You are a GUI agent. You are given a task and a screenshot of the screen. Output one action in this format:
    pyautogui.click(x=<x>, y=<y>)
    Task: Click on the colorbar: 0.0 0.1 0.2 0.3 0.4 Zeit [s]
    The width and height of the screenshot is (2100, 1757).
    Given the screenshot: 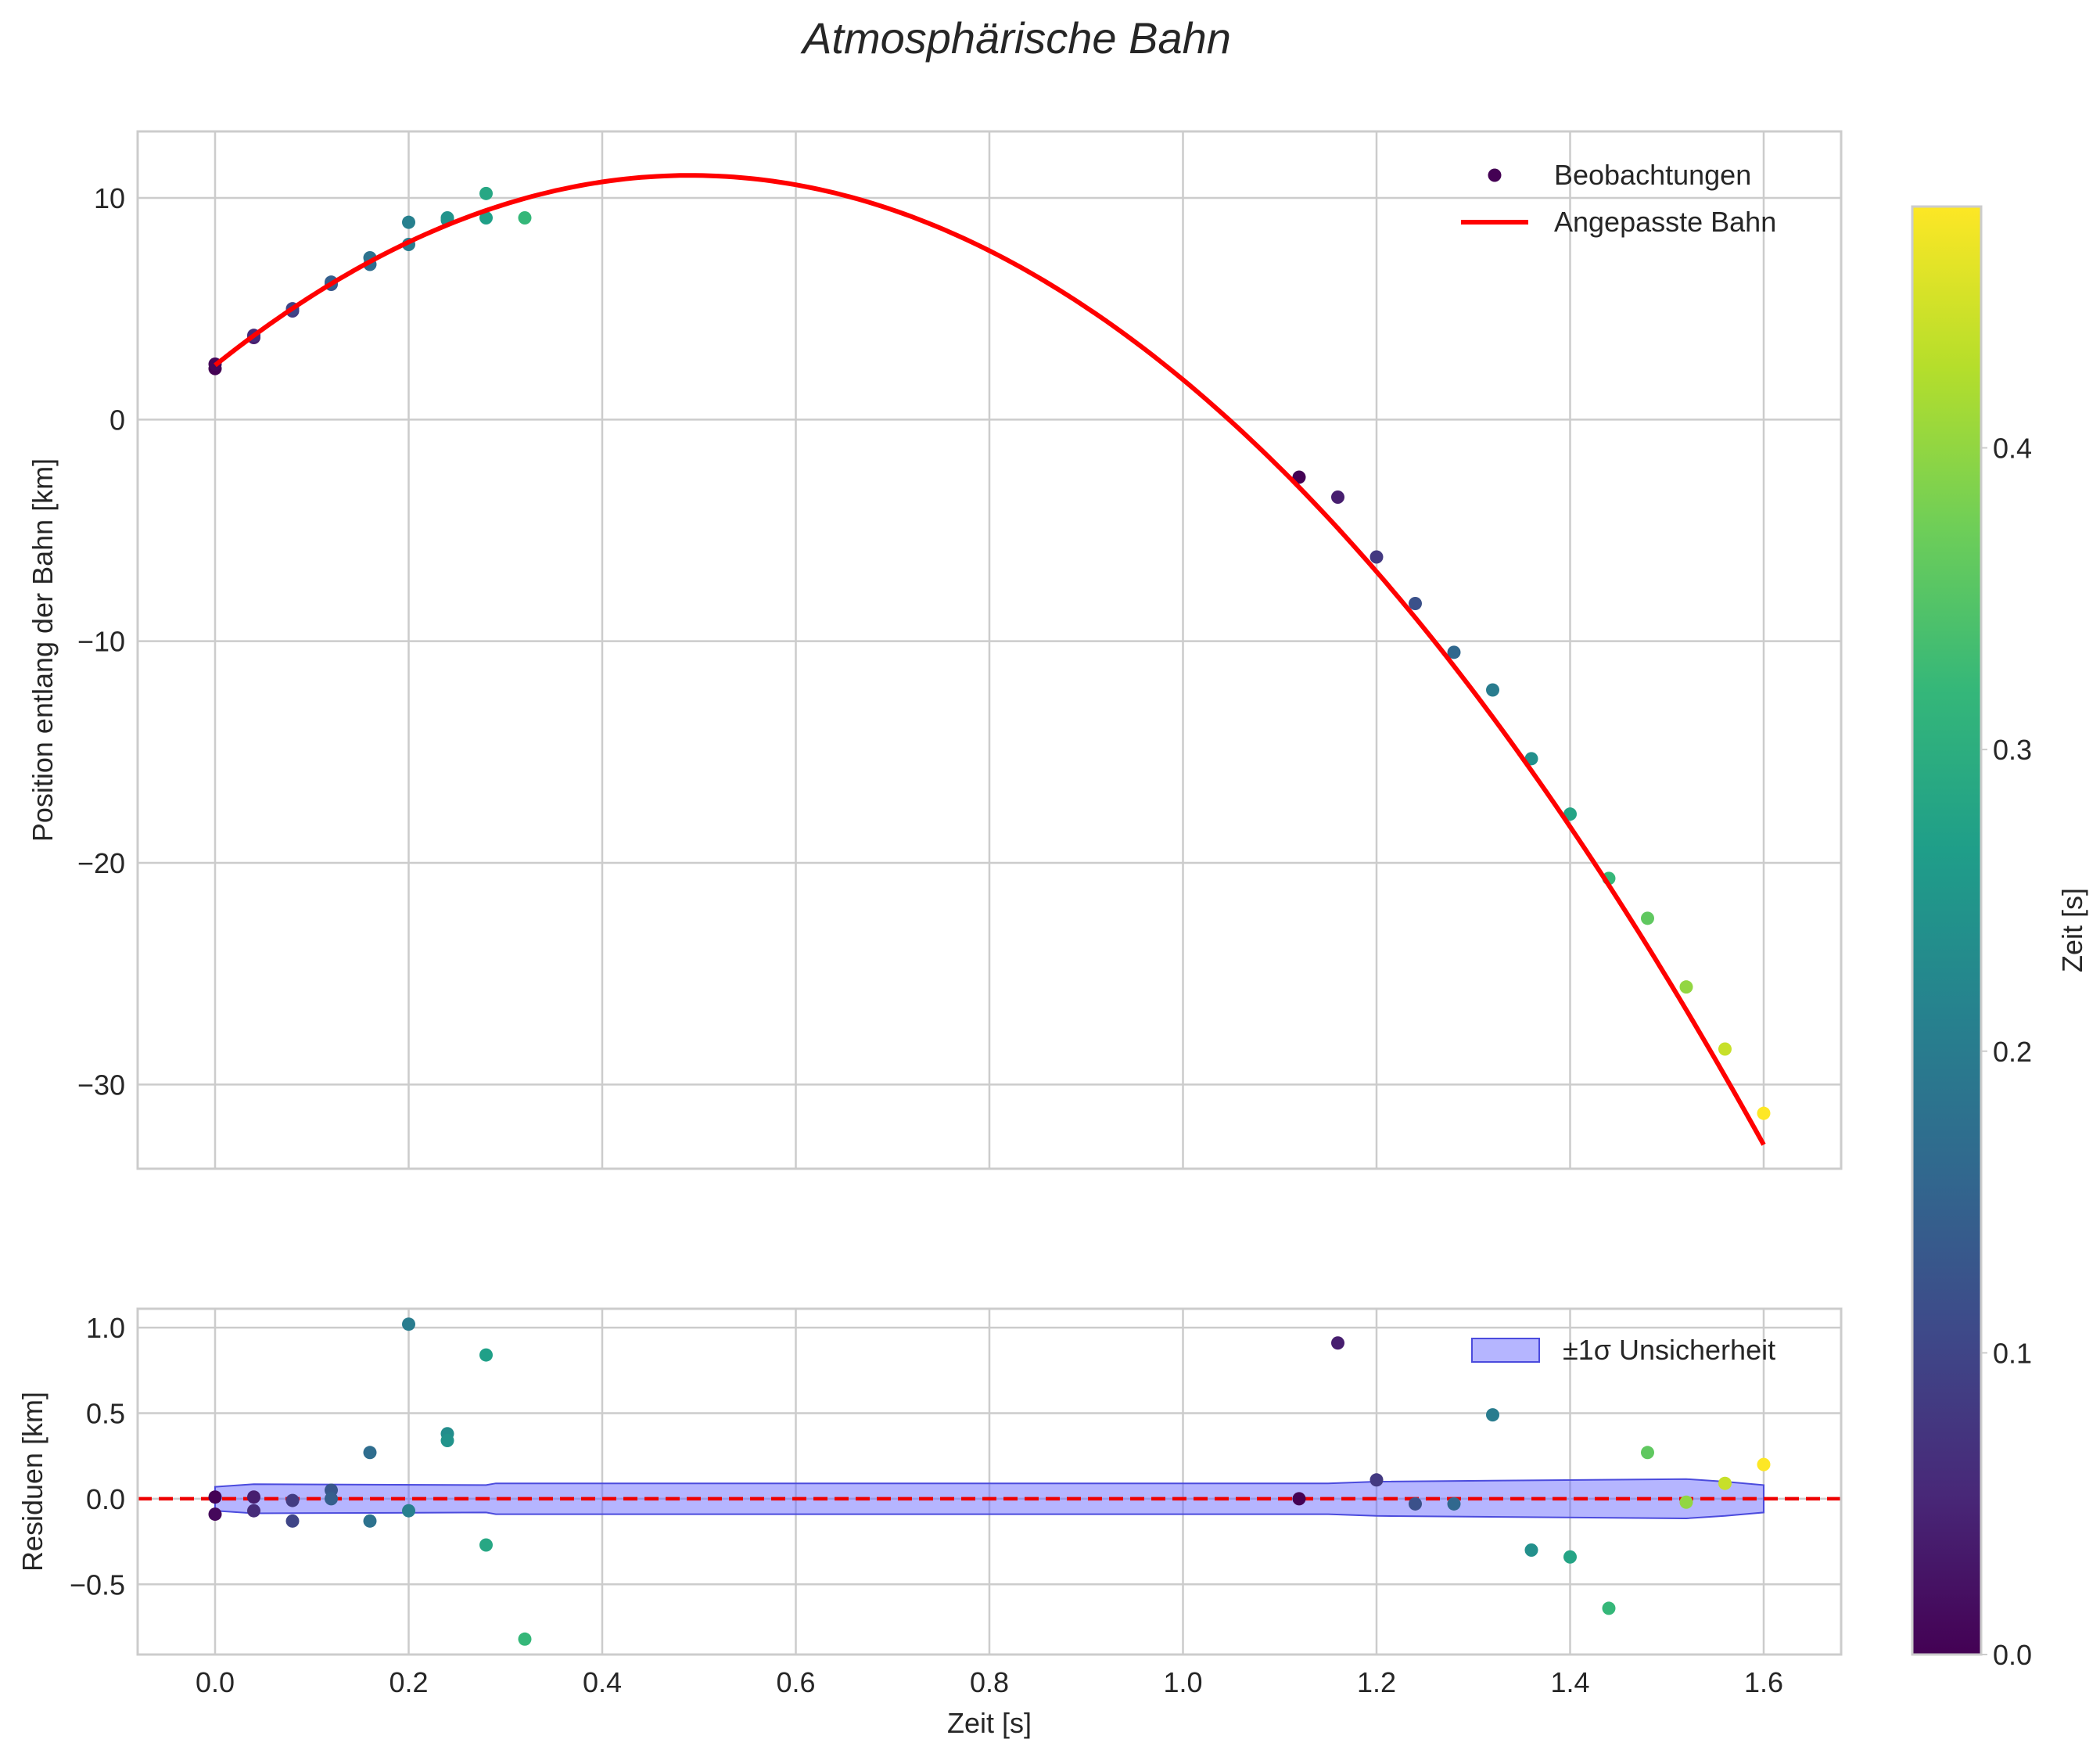 What is the action you would take?
    pyautogui.click(x=1999, y=938)
    